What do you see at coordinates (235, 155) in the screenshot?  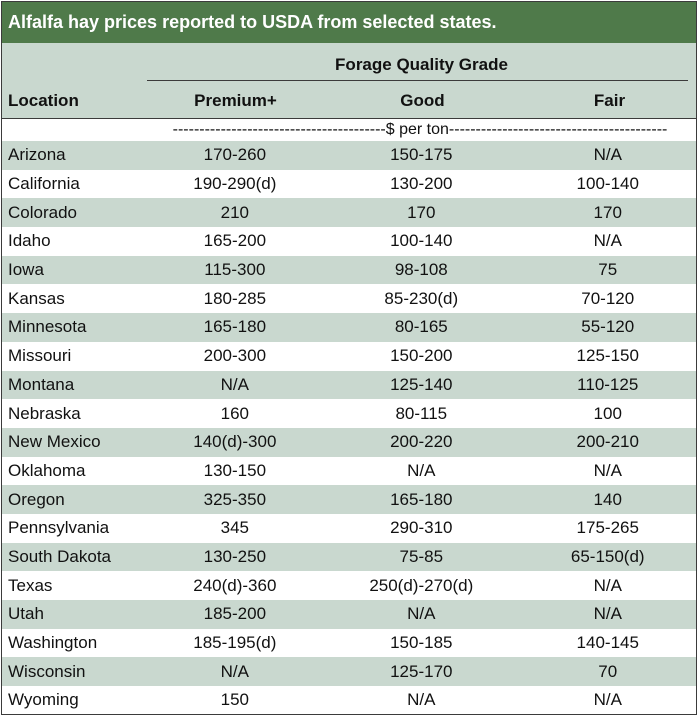 I see `premium-cell: 170-260` at bounding box center [235, 155].